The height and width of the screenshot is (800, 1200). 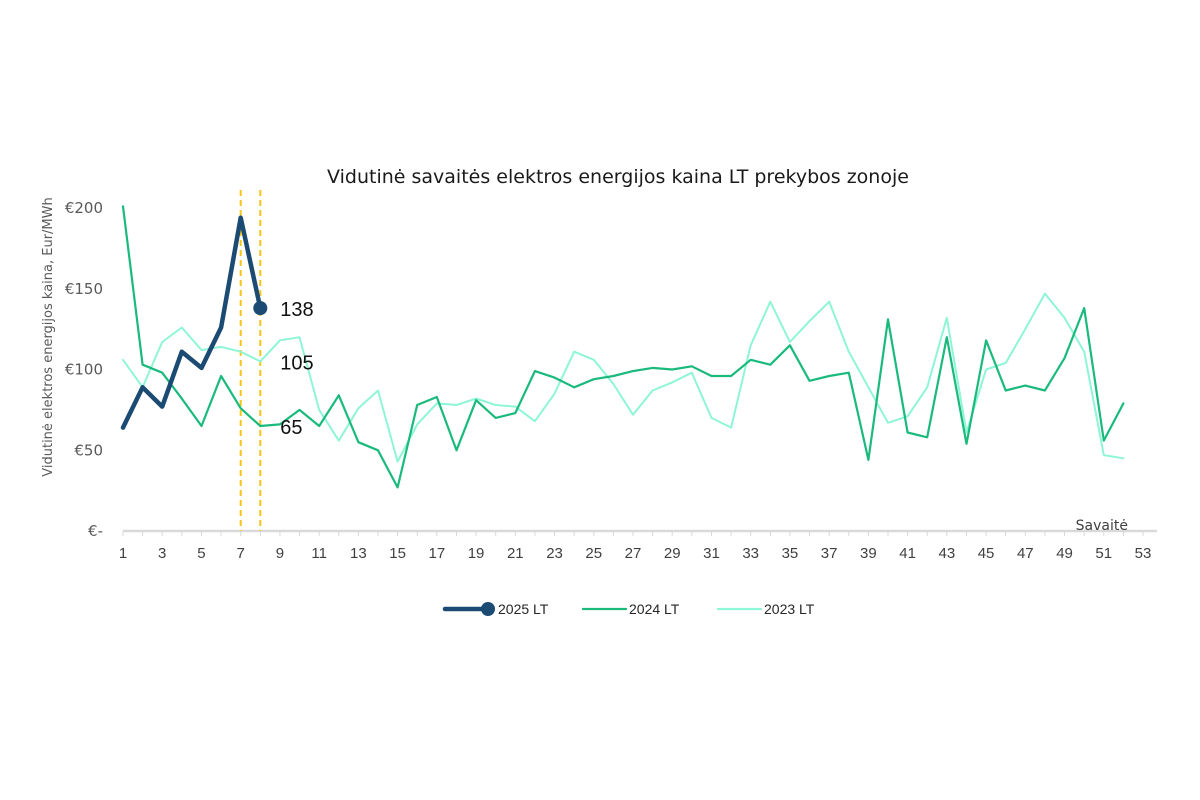 What do you see at coordinates (123, 553) in the screenshot?
I see `x-tick-label: 1` at bounding box center [123, 553].